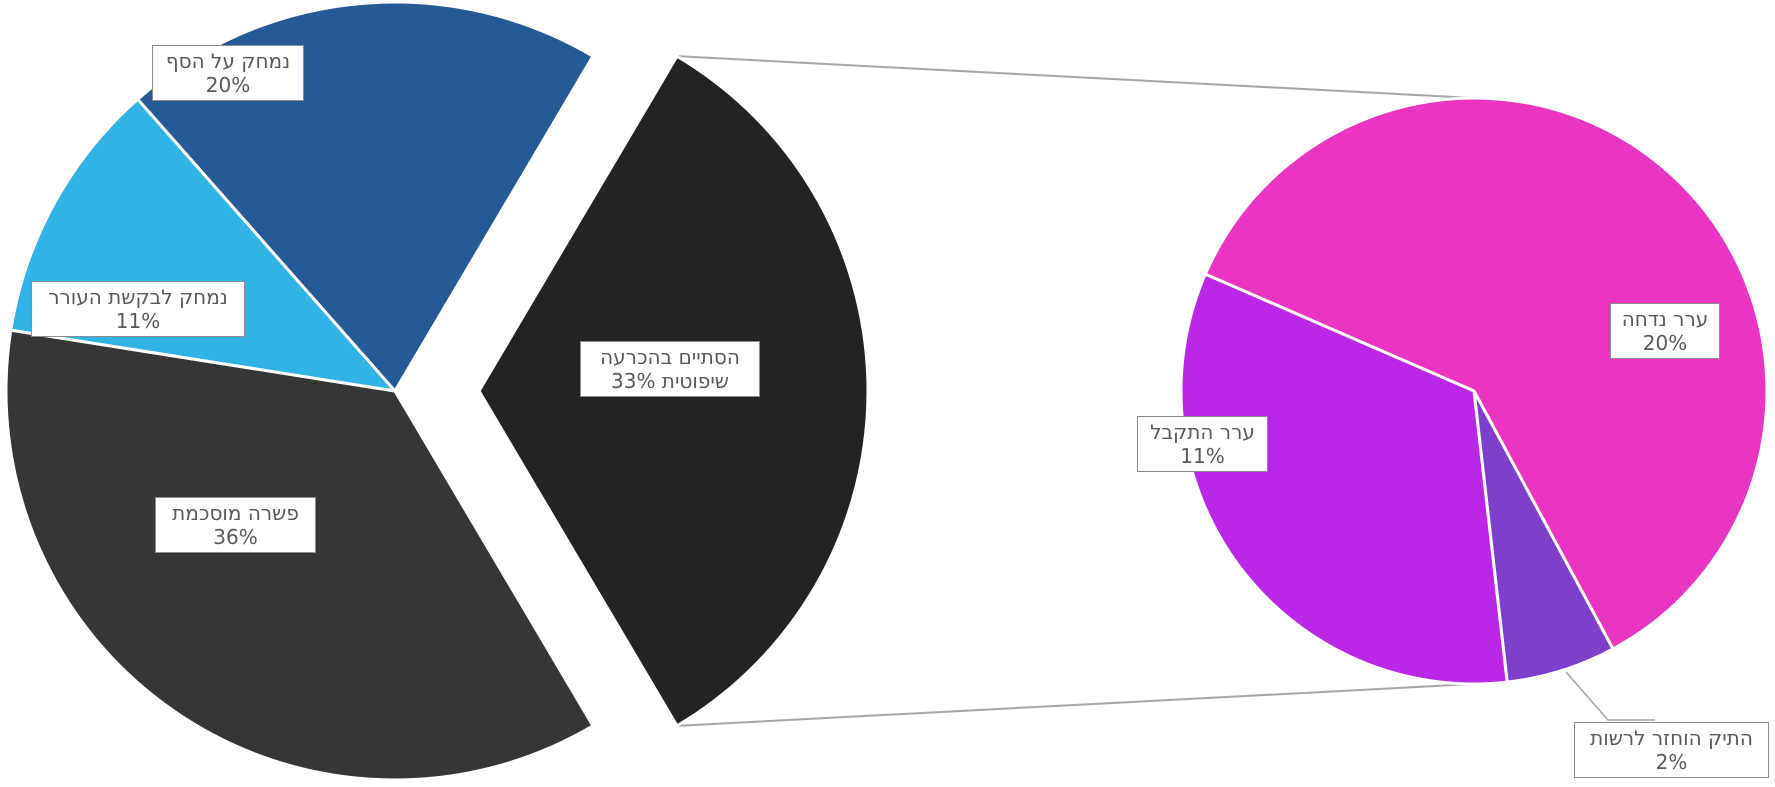 The height and width of the screenshot is (787, 1775). I want to click on label-appeal-rejected: ערר נדחה 20%, so click(1665, 331).